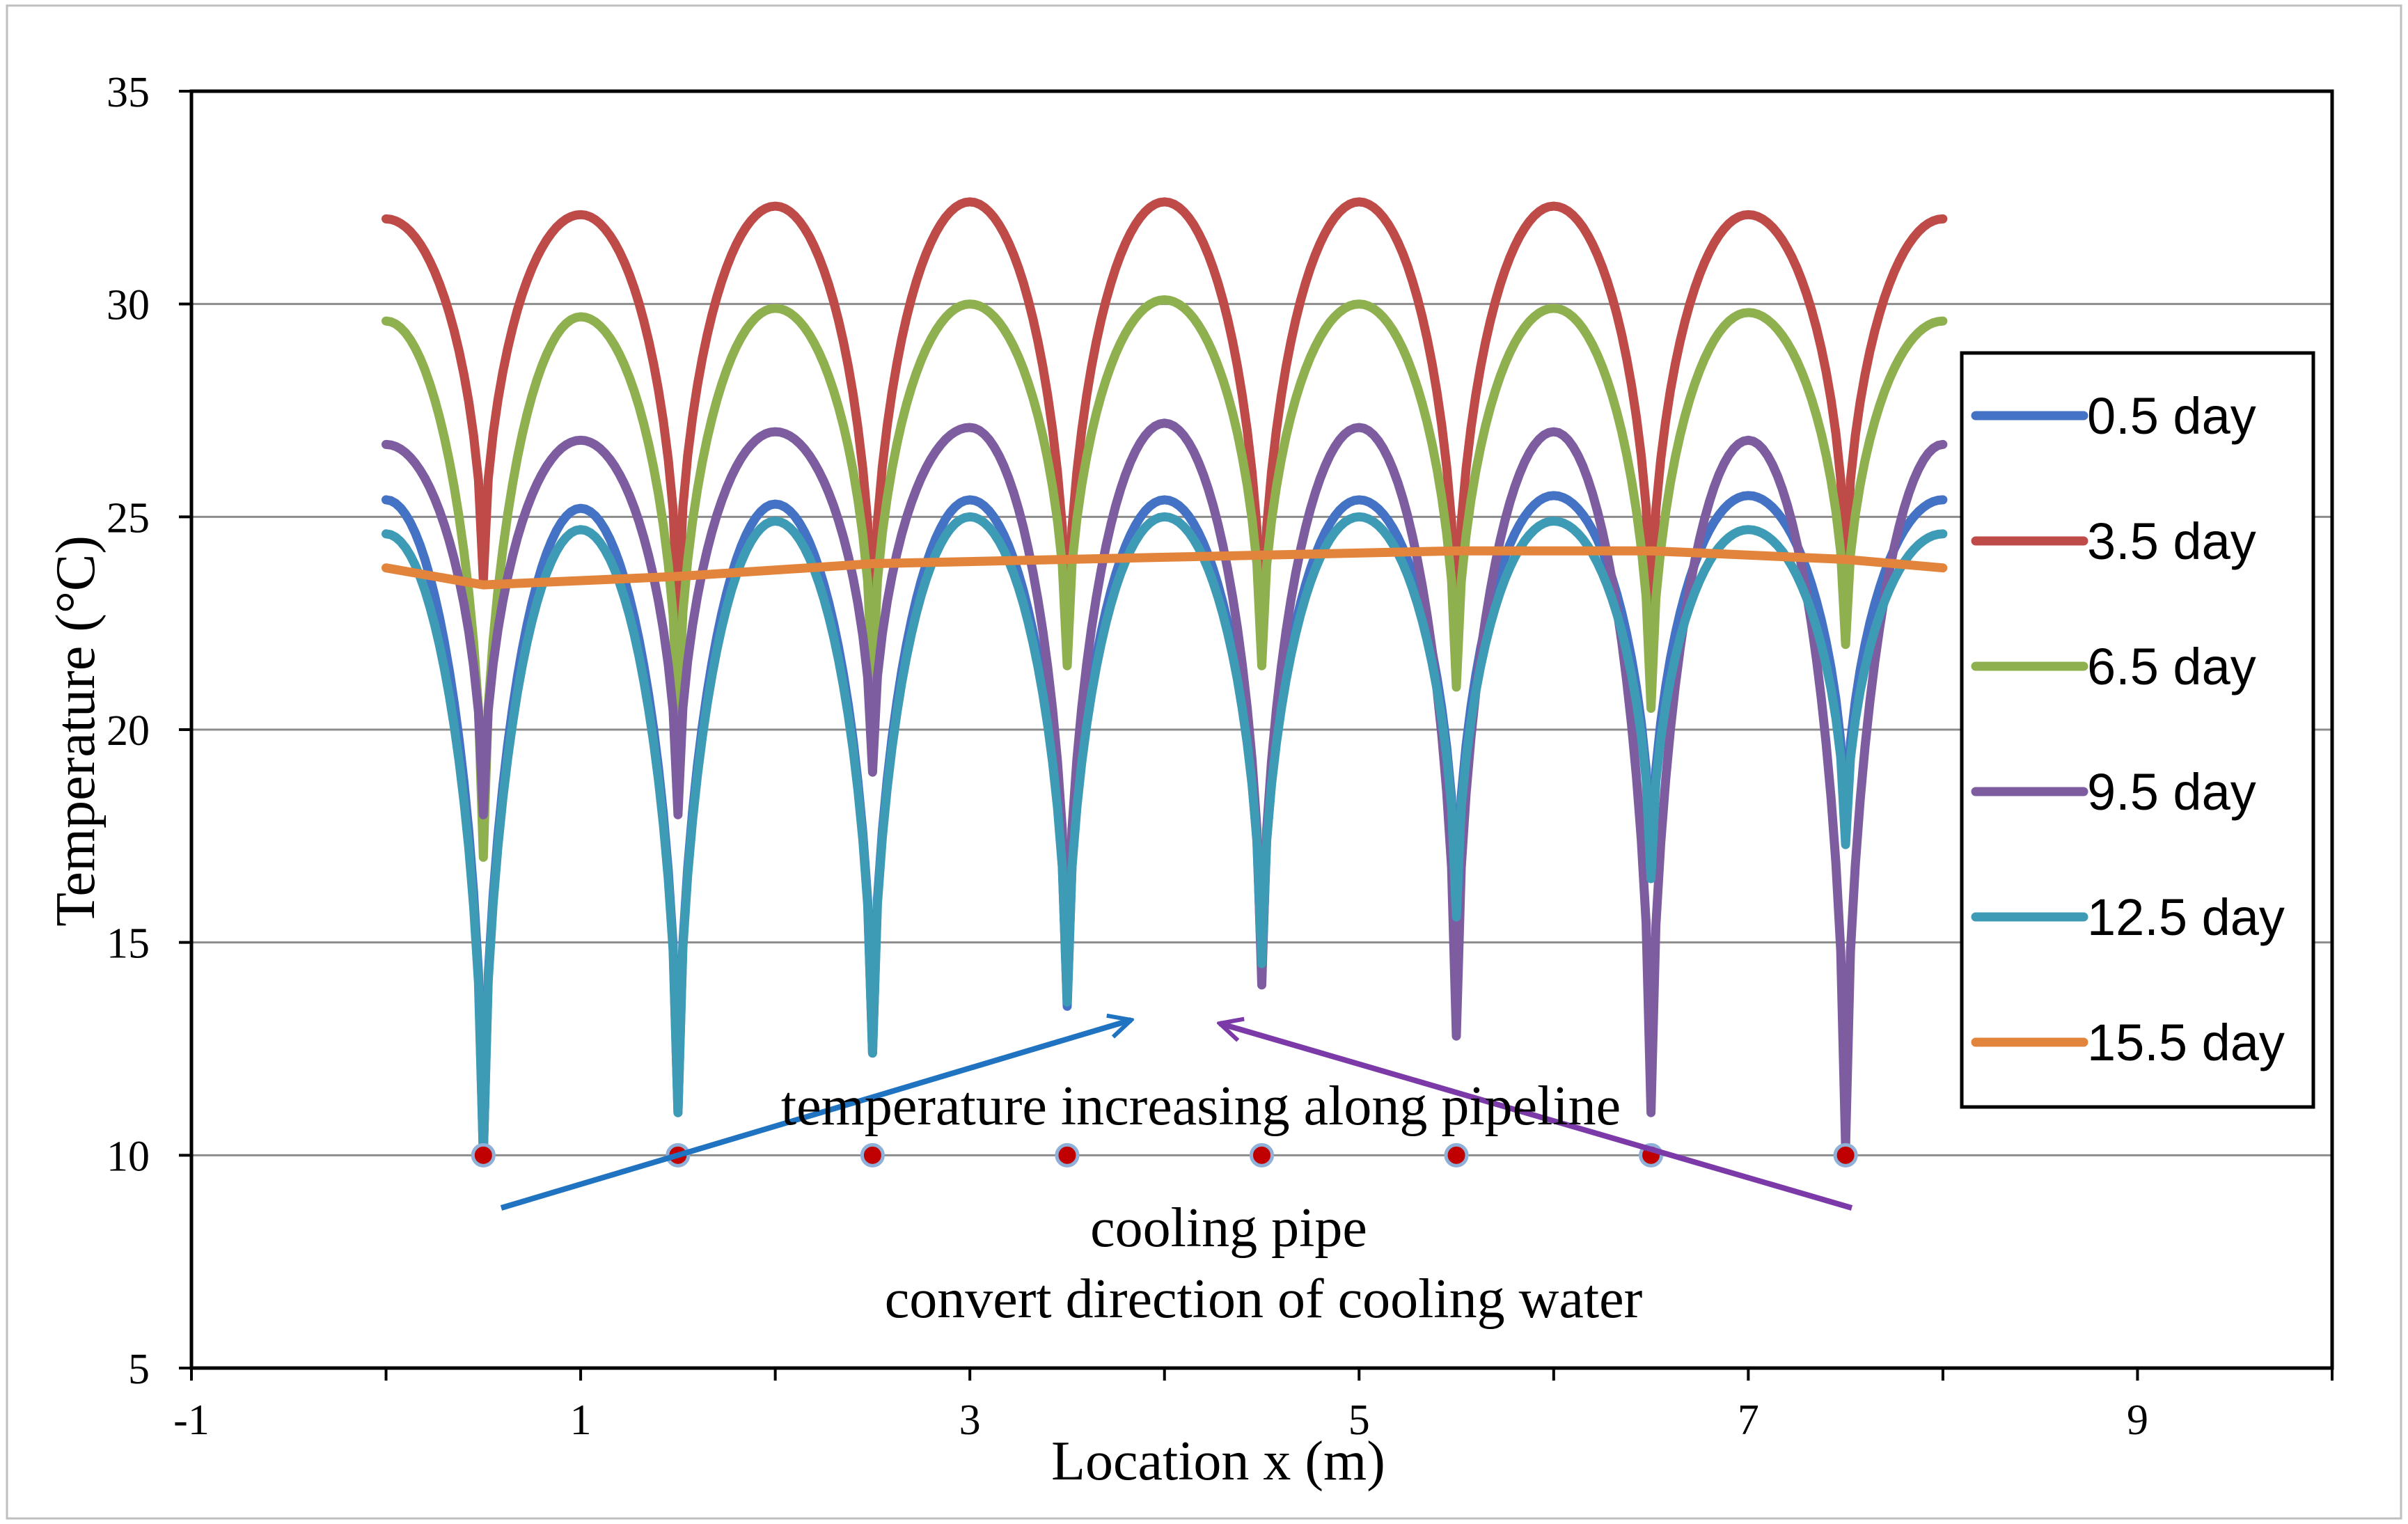 This screenshot has width=2408, height=1524. What do you see at coordinates (2171, 667) in the screenshot?
I see `legend-label: 6.5 day` at bounding box center [2171, 667].